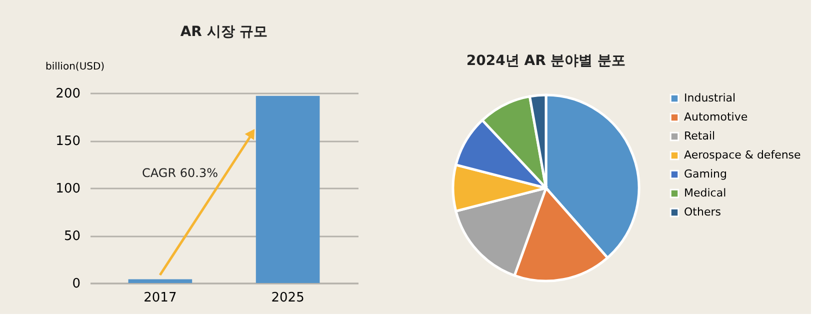 This screenshot has width=837, height=326. What do you see at coordinates (710, 98) in the screenshot?
I see `legend-label: Industrial` at bounding box center [710, 98].